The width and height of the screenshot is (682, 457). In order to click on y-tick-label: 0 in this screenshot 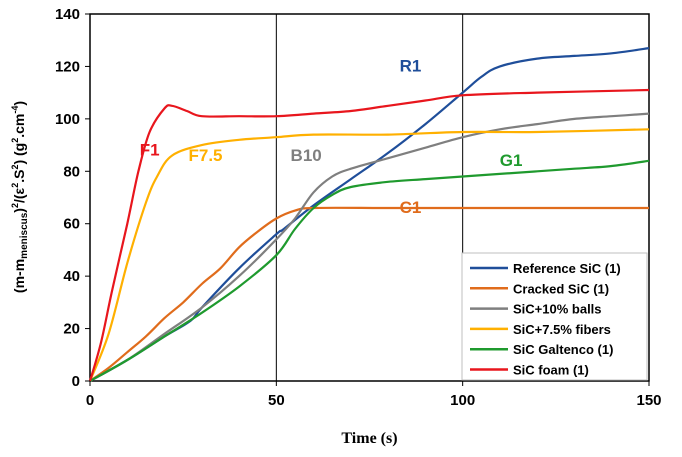, I will do `click(76, 381)`.